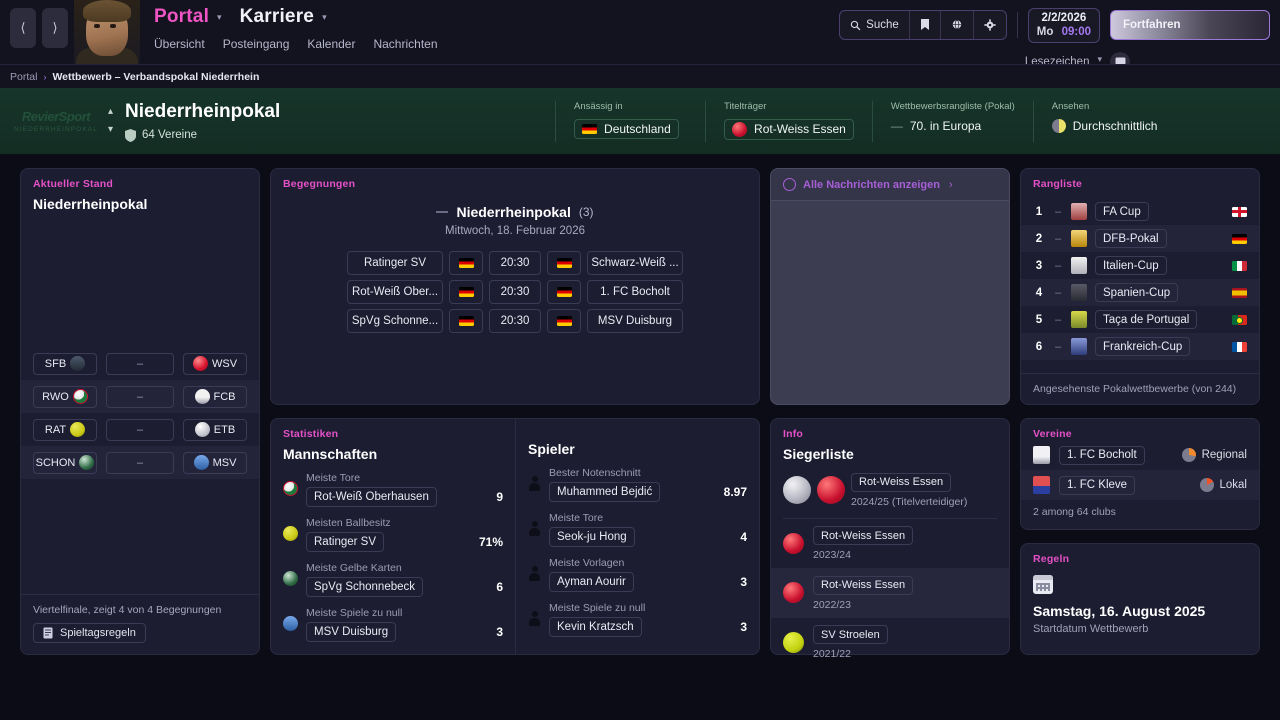 The image size is (1280, 720). I want to click on ranking-position: 5, so click(1039, 319).